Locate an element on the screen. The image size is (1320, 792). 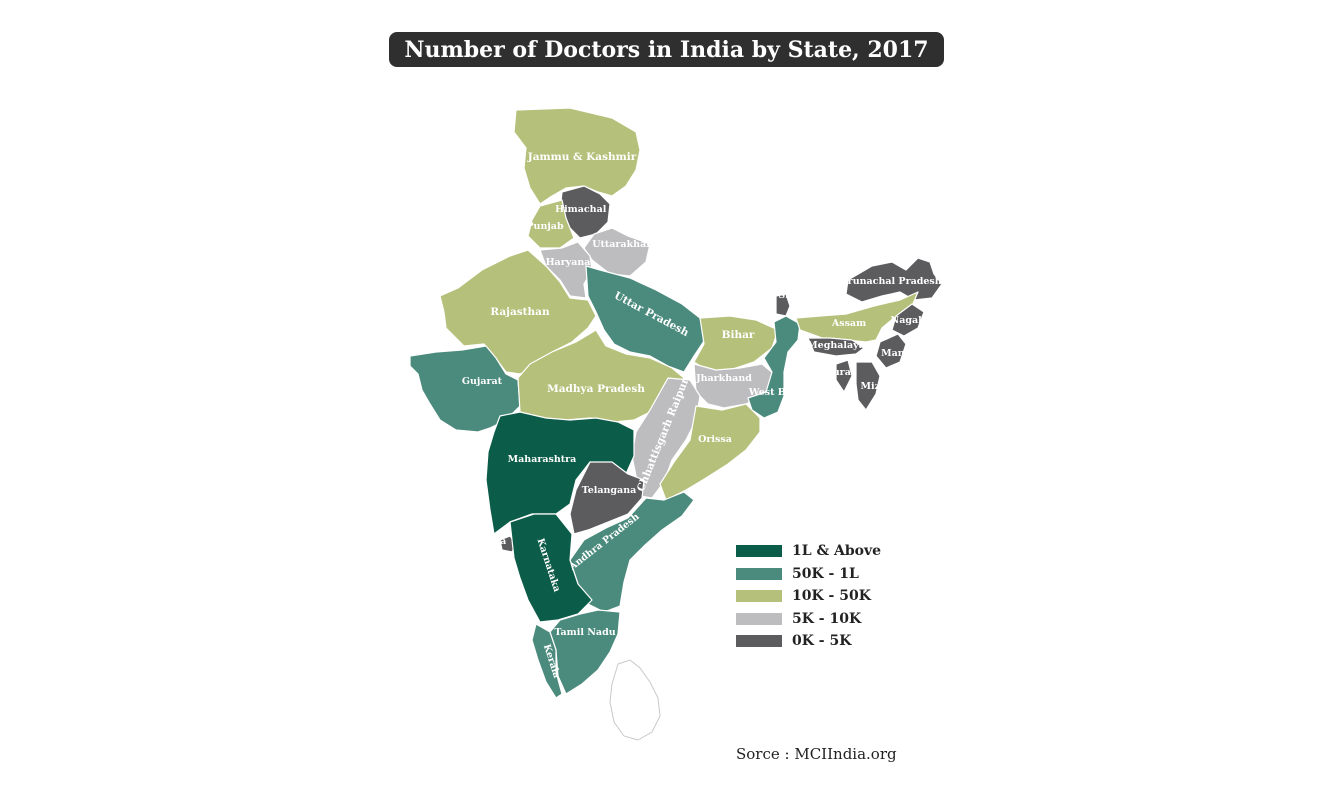
state-meghalaya is located at coordinates (836, 347).